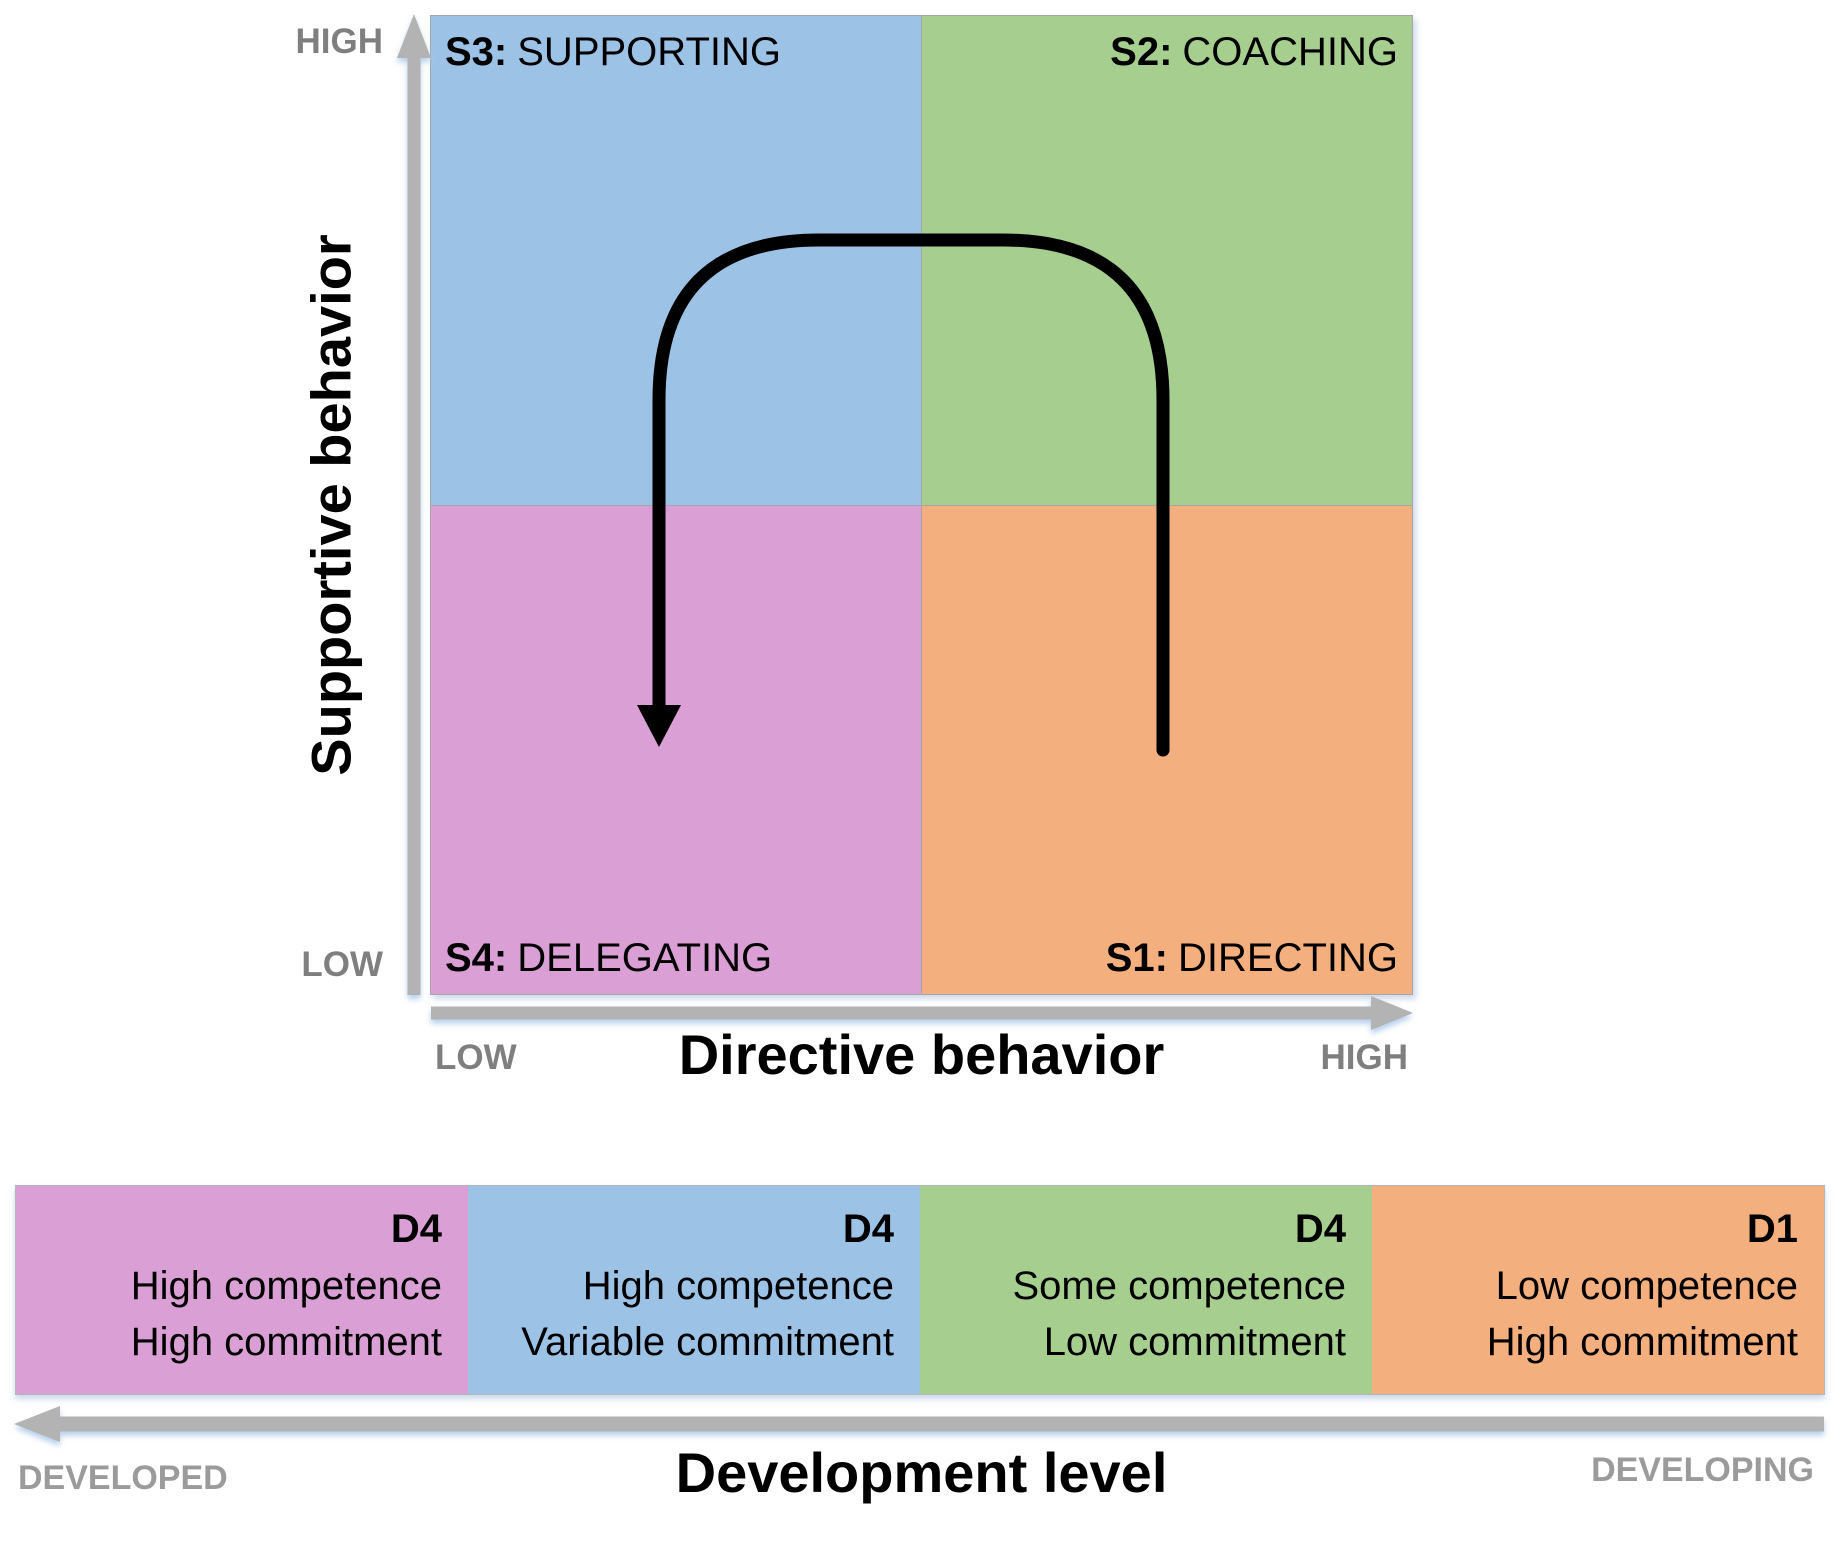  I want to click on quadrant-s1-directing: S1: DIRECTING, so click(1167, 749).